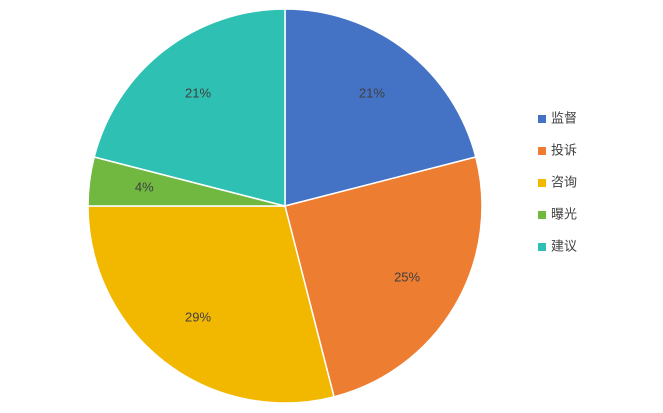 The height and width of the screenshot is (413, 663). I want to click on legend-label: 咨询, so click(564, 181).